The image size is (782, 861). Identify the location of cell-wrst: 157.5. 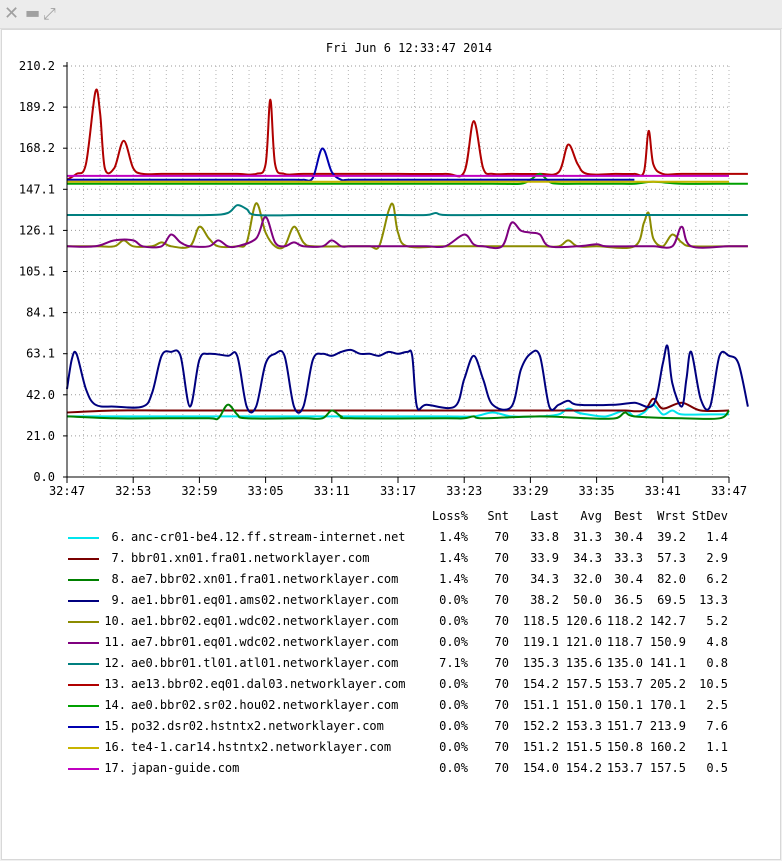
(667, 768).